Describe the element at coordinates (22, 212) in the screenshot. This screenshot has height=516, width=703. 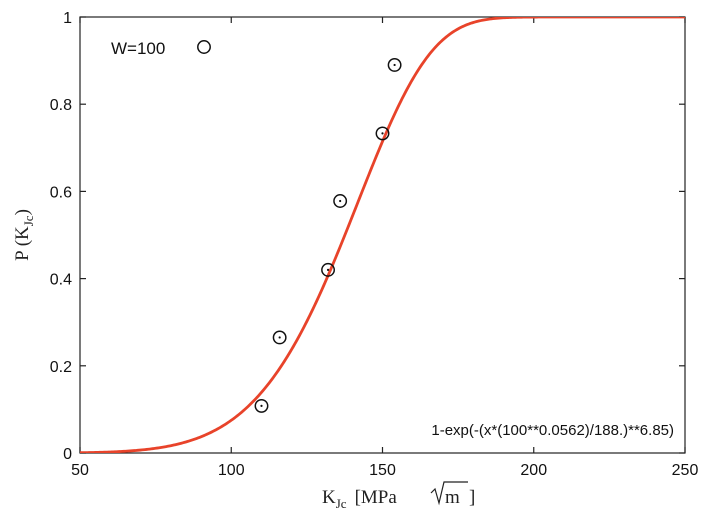
I see `y-axis-title-suffix: )` at that location.